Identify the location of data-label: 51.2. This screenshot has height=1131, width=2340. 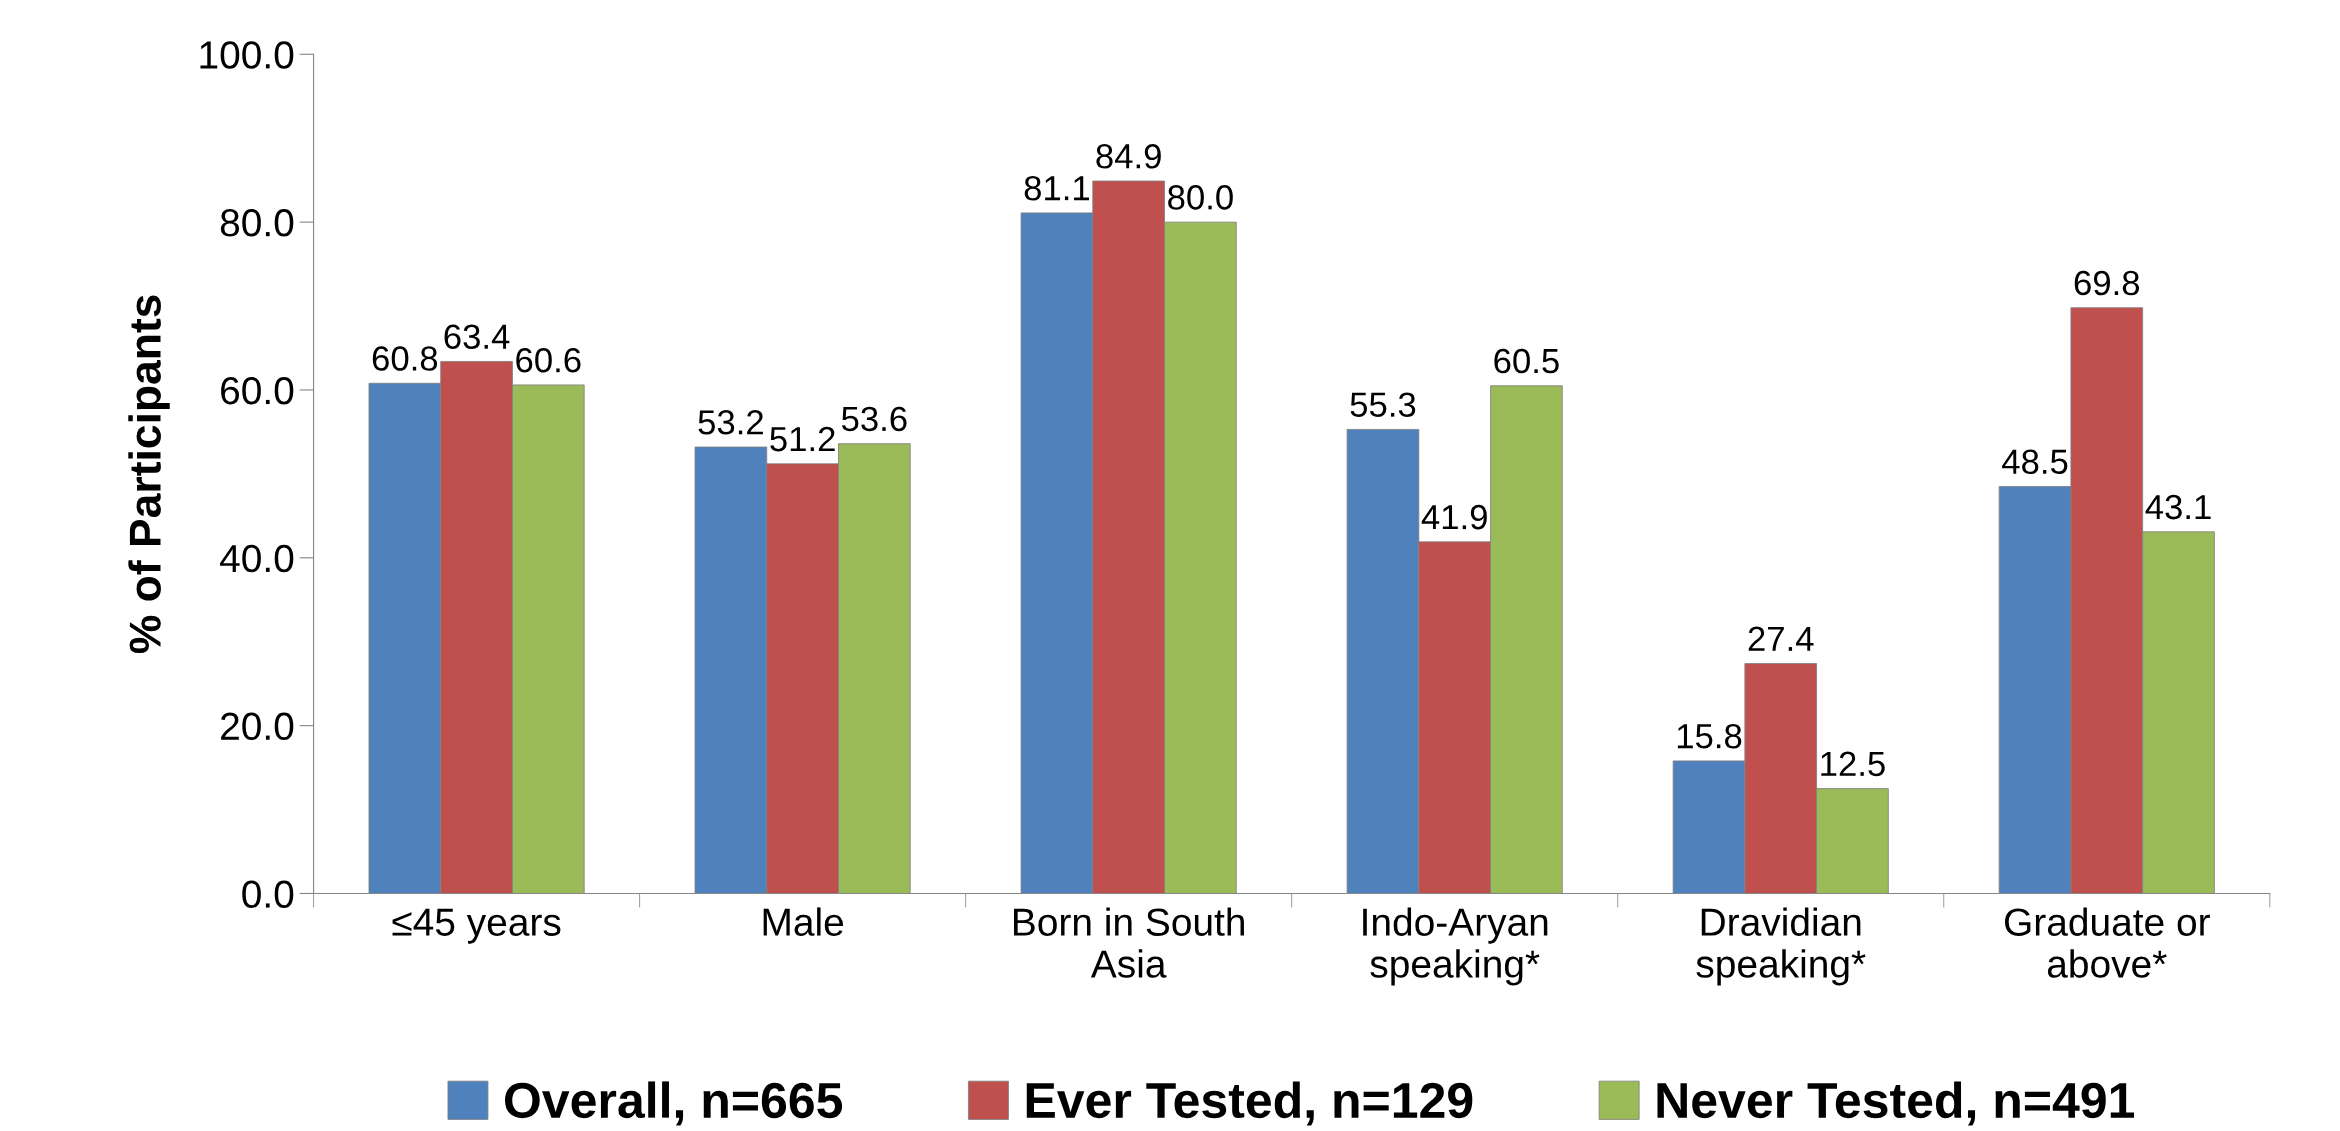
(802, 439).